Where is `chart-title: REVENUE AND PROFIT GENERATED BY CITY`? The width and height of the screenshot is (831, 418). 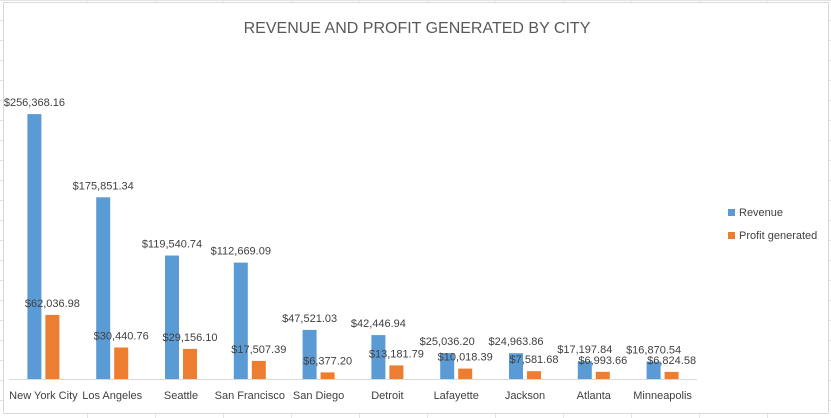 chart-title: REVENUE AND PROFIT GENERATED BY CITY is located at coordinates (417, 28).